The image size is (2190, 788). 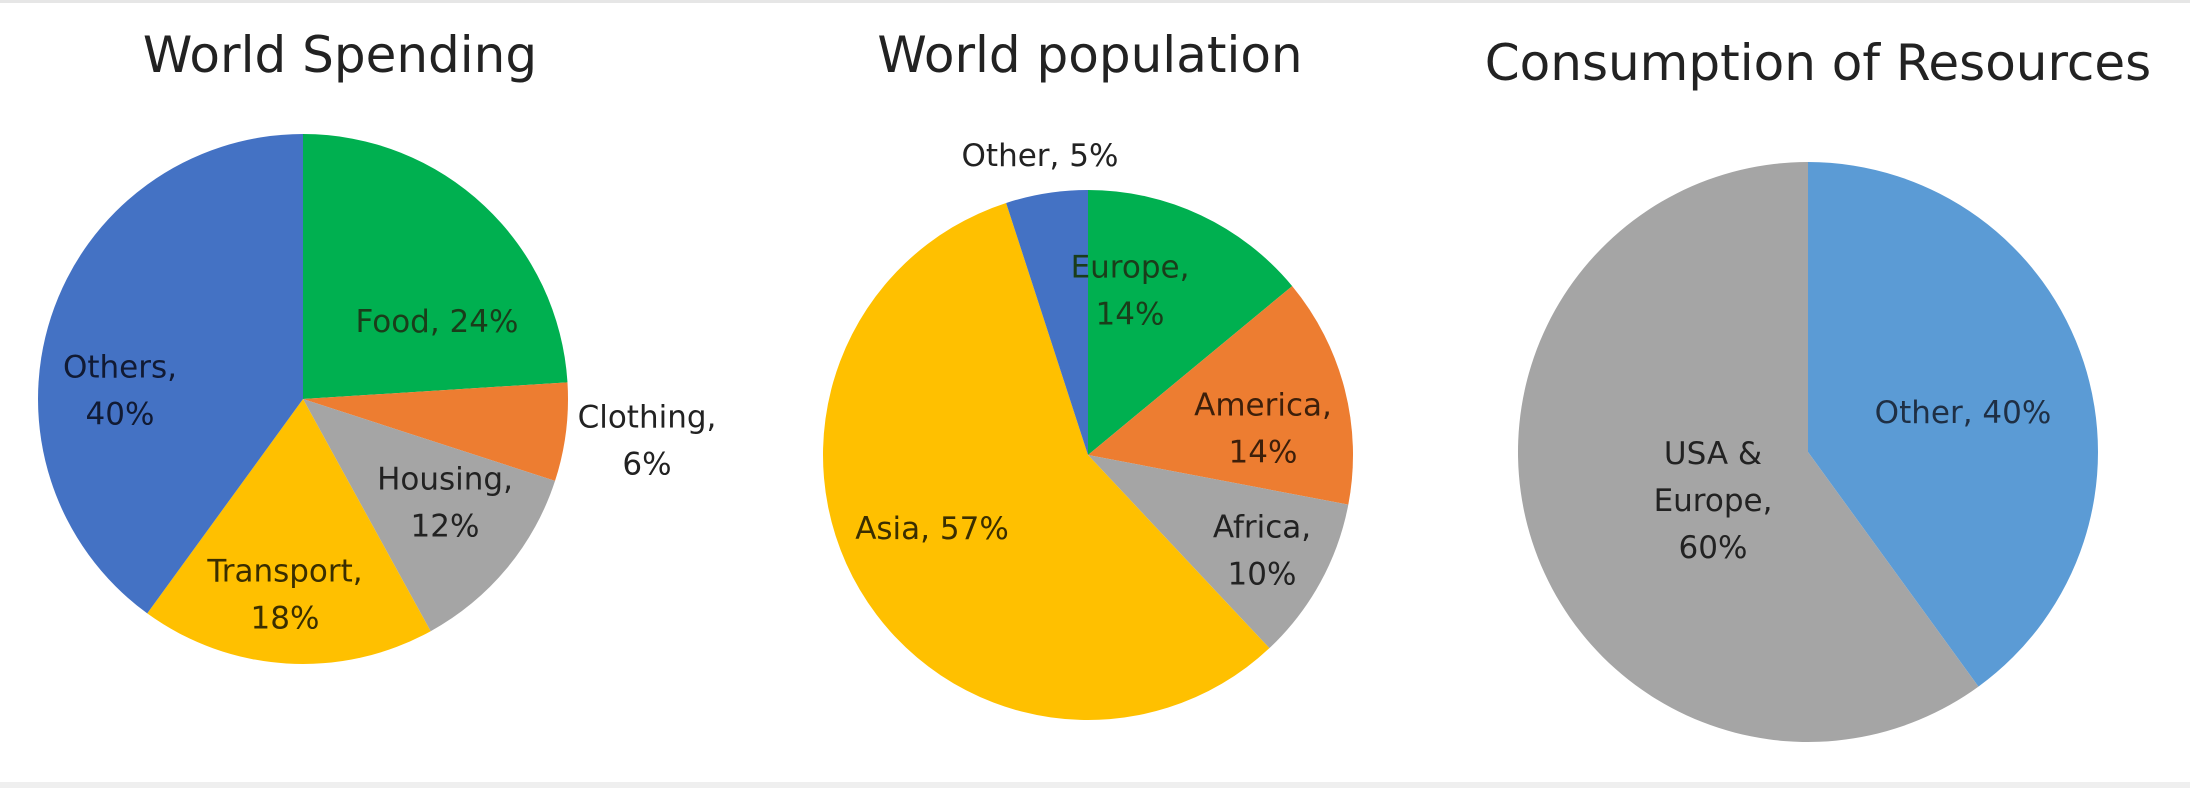 I want to click on data-label: America, 14%, so click(x=1263, y=429).